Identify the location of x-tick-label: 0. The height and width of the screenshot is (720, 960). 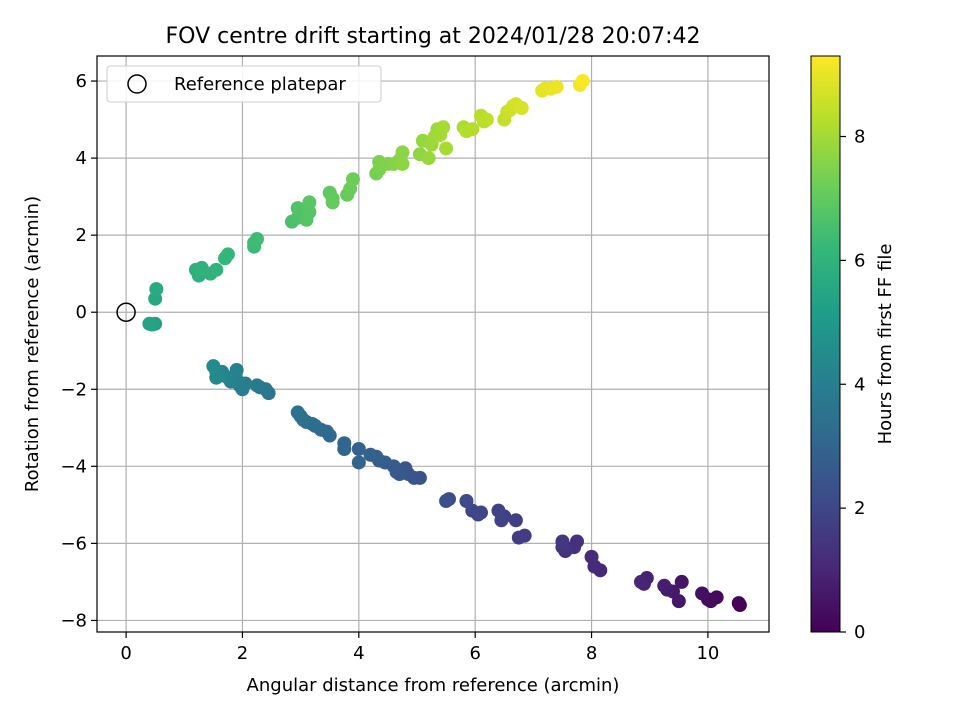
(125, 653).